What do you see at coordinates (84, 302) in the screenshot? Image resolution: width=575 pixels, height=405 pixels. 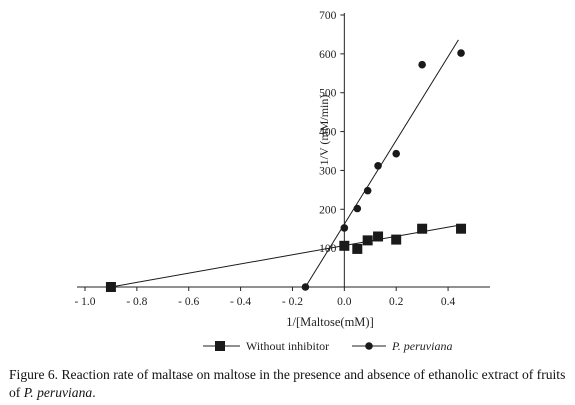 I see `x-tick-label: - 1.0` at bounding box center [84, 302].